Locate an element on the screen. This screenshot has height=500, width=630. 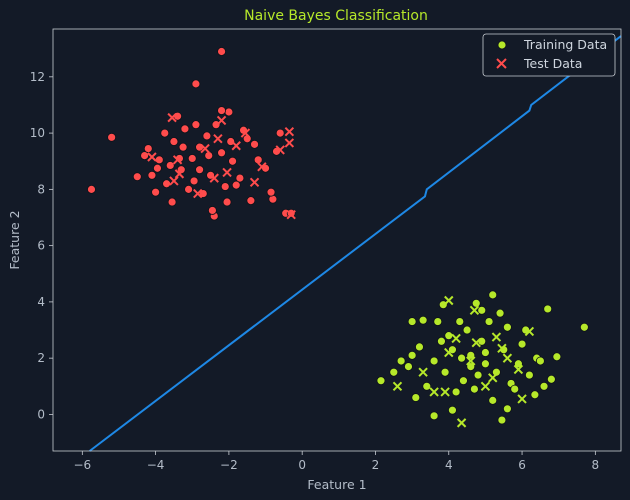
y-tick-label: 0 is located at coordinates (41, 414).